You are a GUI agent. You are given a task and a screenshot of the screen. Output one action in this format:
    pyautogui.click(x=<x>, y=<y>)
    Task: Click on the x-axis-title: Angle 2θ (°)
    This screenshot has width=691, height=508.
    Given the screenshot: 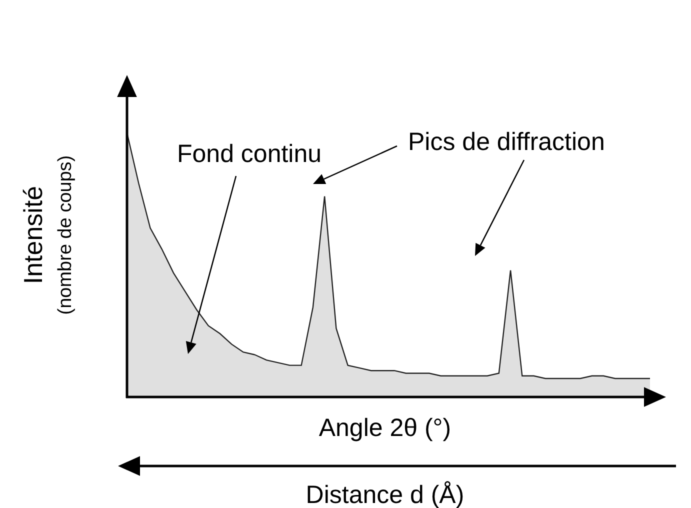 What is the action you would take?
    pyautogui.click(x=385, y=428)
    